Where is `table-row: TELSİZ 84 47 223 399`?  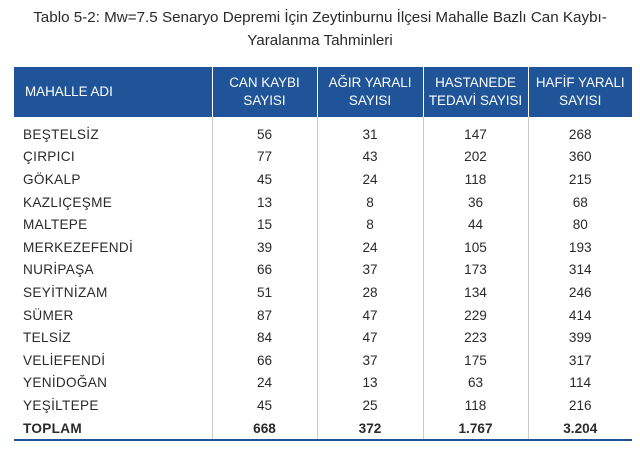
table-row: TELSİZ 84 47 223 399 is located at coordinates (323, 337).